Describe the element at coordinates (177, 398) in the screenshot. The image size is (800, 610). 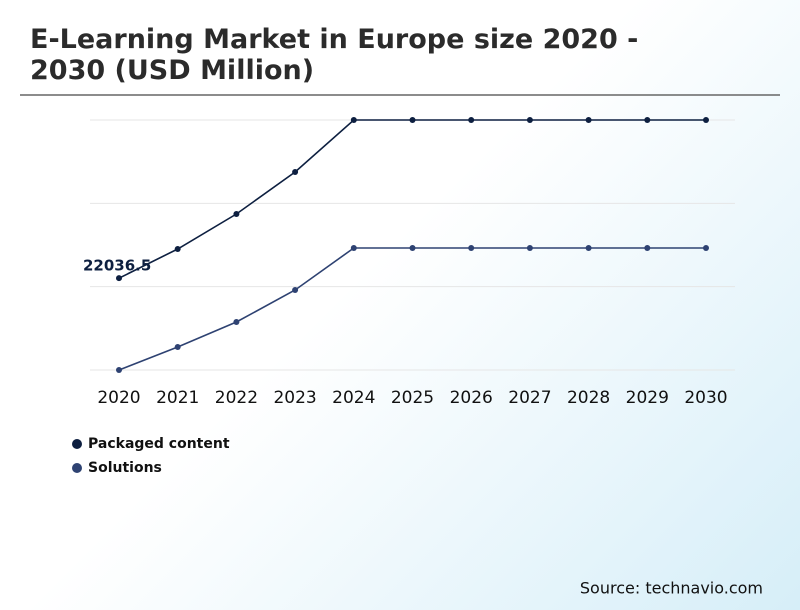
I see `x-tick-label: 2021` at that location.